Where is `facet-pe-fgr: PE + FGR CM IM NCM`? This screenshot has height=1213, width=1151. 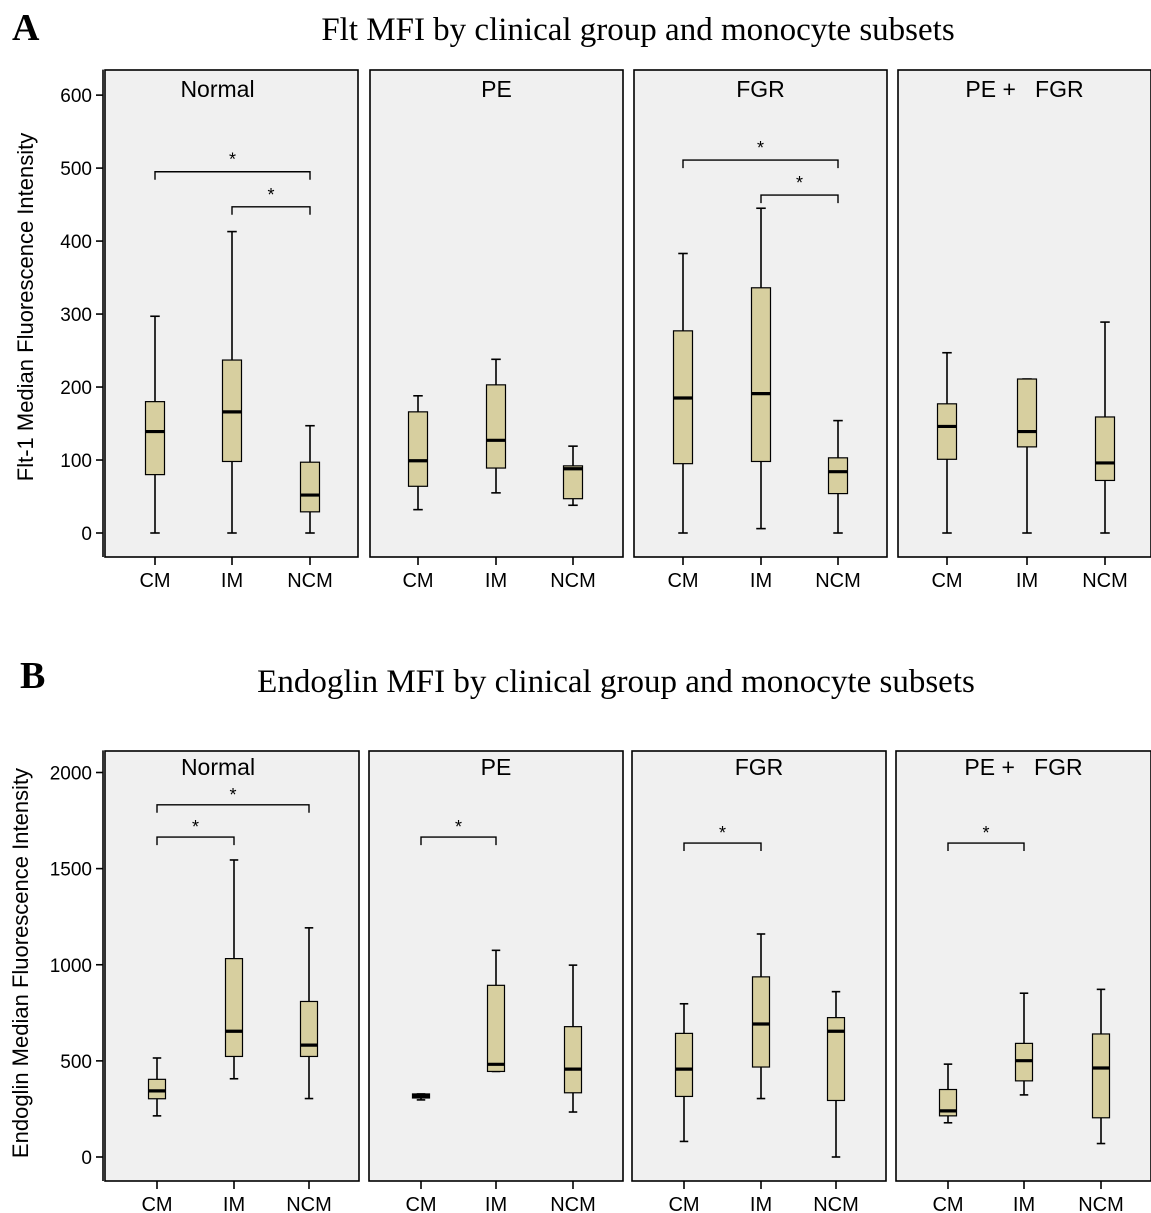
facet-pe-fgr: PE + FGR CM IM NCM is located at coordinates (1024, 330).